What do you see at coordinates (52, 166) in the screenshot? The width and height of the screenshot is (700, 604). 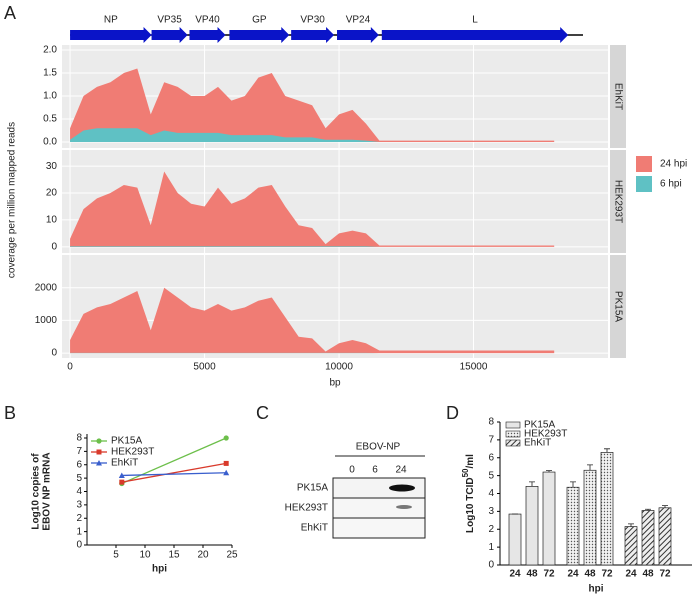 I see `y-tick-label: 30` at bounding box center [52, 166].